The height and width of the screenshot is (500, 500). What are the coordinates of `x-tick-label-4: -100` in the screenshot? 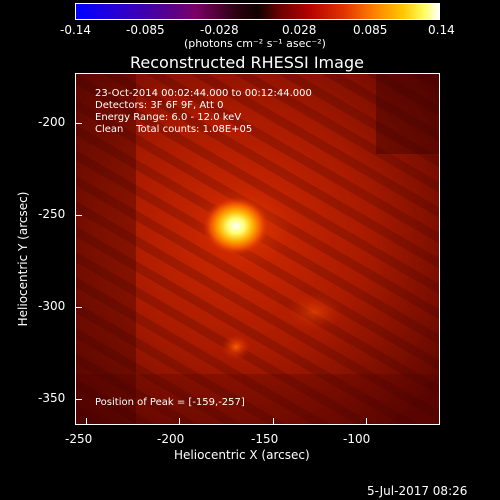 It's located at (357, 439).